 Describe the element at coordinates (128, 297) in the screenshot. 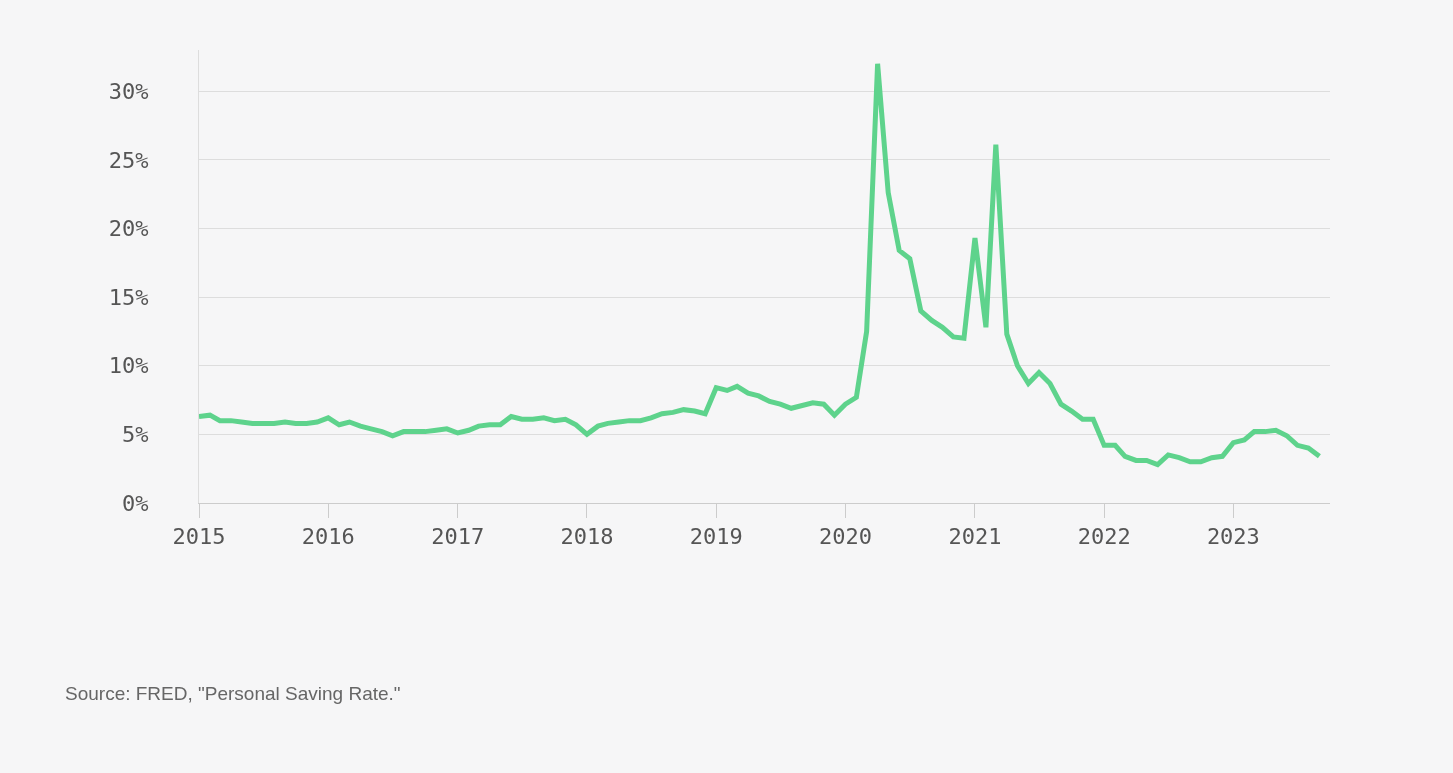

I see `y-tick-label: 15%` at that location.